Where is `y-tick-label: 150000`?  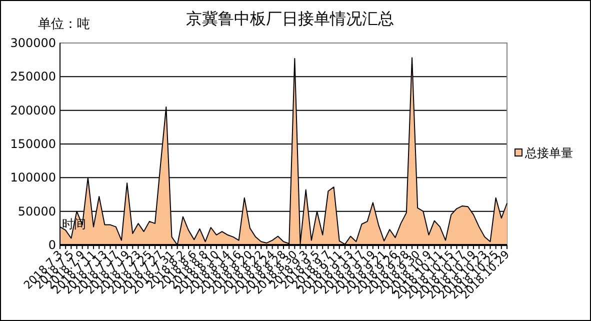
y-tick-label: 150000 is located at coordinates (33, 144).